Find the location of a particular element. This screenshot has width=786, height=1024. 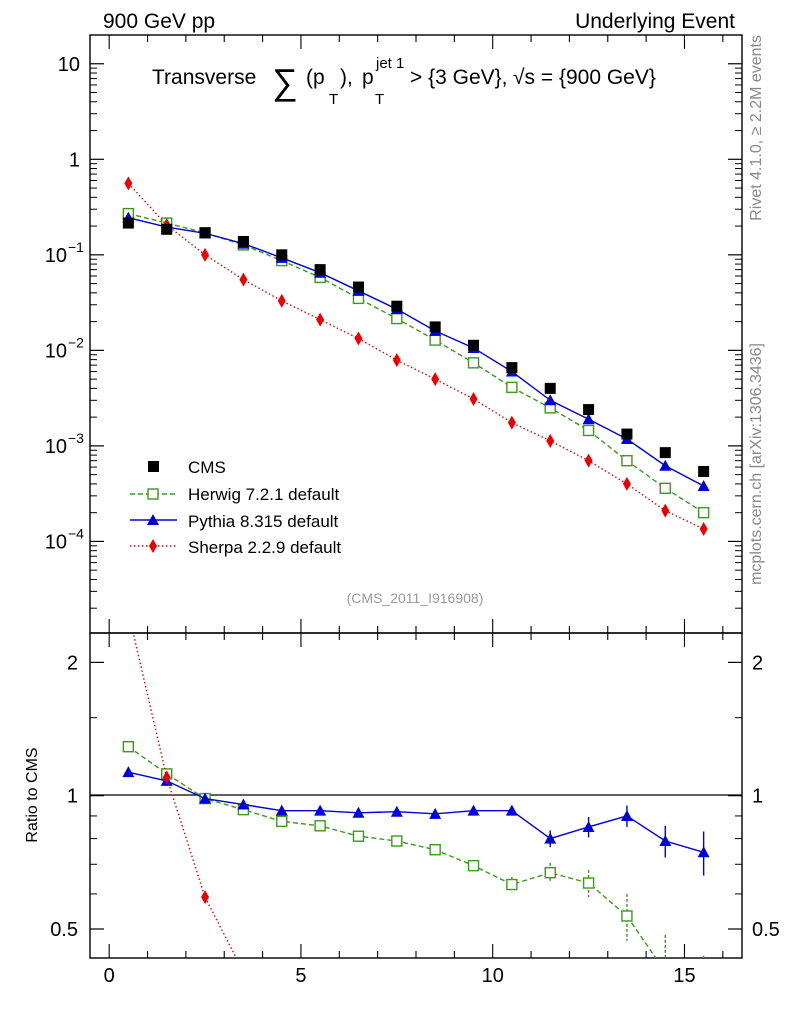

ratio-xtick-label: 10 is located at coordinates (493, 976).